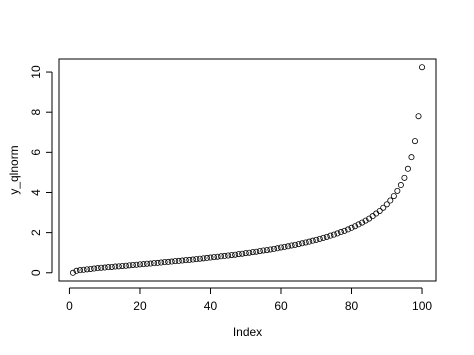 This screenshot has height=355, width=474. I want to click on y-tick-label: 4, so click(36, 192).